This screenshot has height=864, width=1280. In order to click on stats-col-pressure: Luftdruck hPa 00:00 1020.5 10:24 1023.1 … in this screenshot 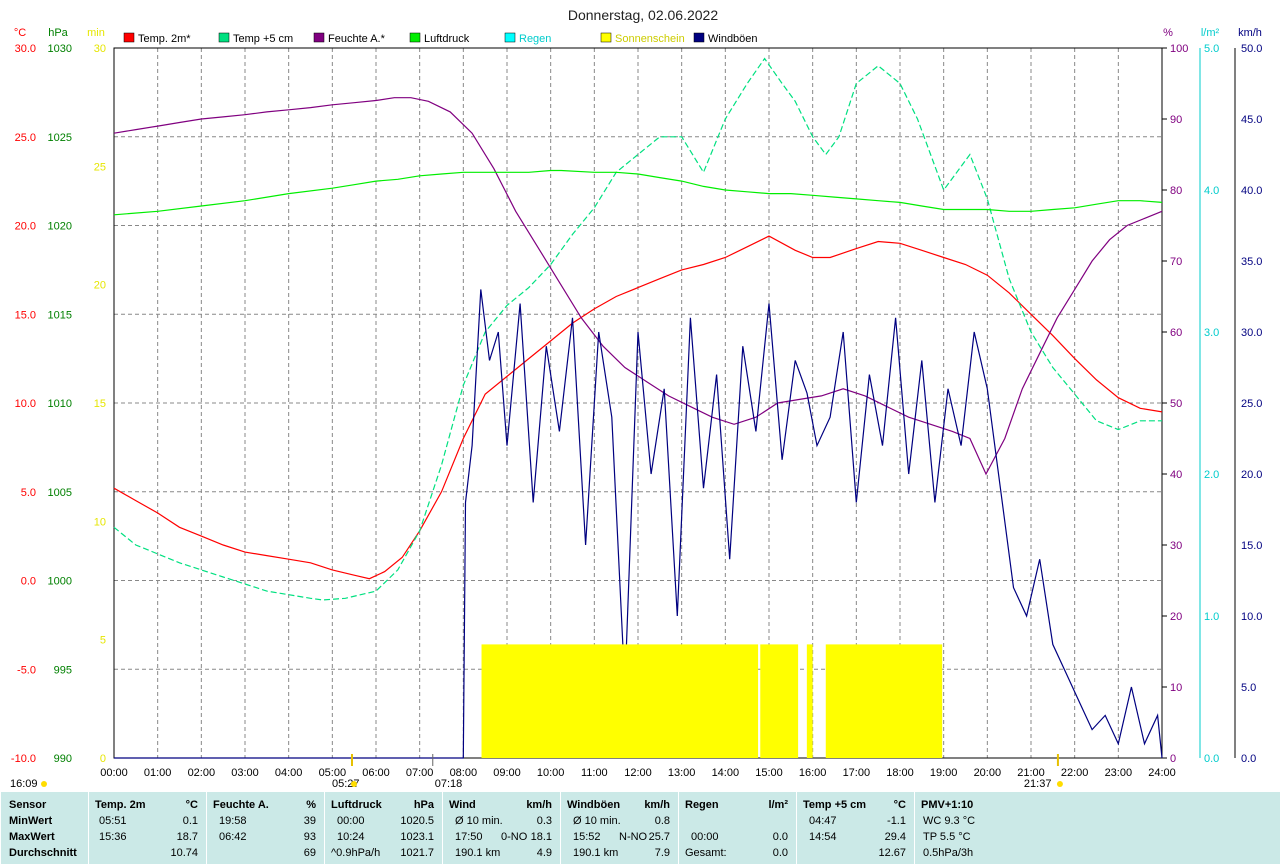, I will do `click(383, 828)`.